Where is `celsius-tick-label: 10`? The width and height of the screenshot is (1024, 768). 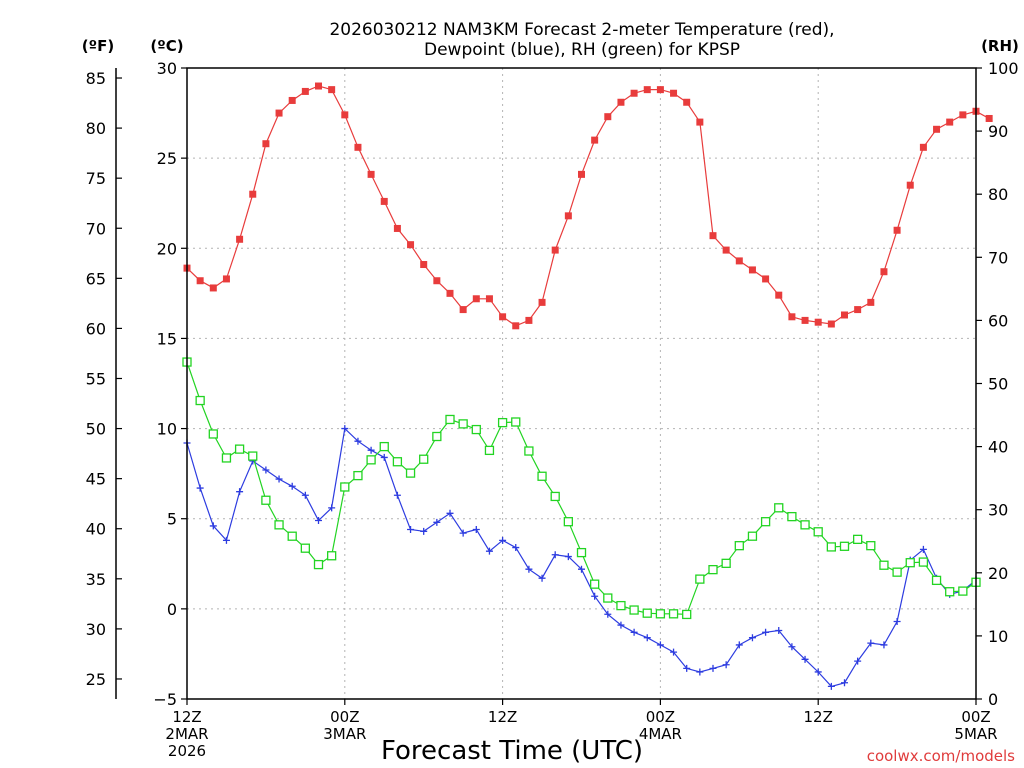
celsius-tick-label: 10 is located at coordinates (167, 429).